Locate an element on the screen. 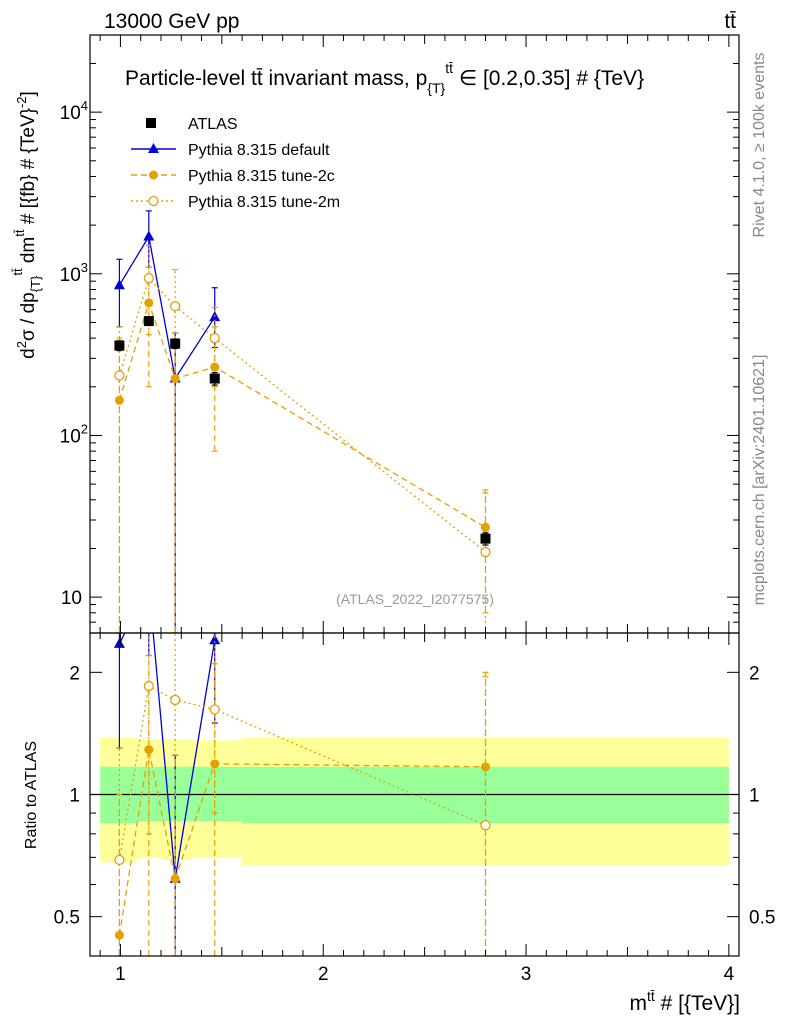 This screenshot has width=786, height=1024. ratio-ytick-label-right: 0.5 is located at coordinates (762, 918).